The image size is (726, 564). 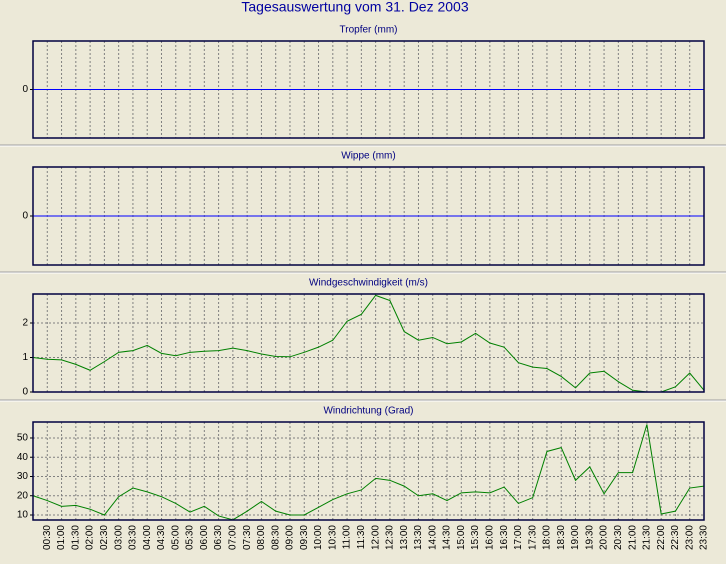 What do you see at coordinates (589, 537) in the screenshot?
I see `x-tick-label: 19:30` at bounding box center [589, 537].